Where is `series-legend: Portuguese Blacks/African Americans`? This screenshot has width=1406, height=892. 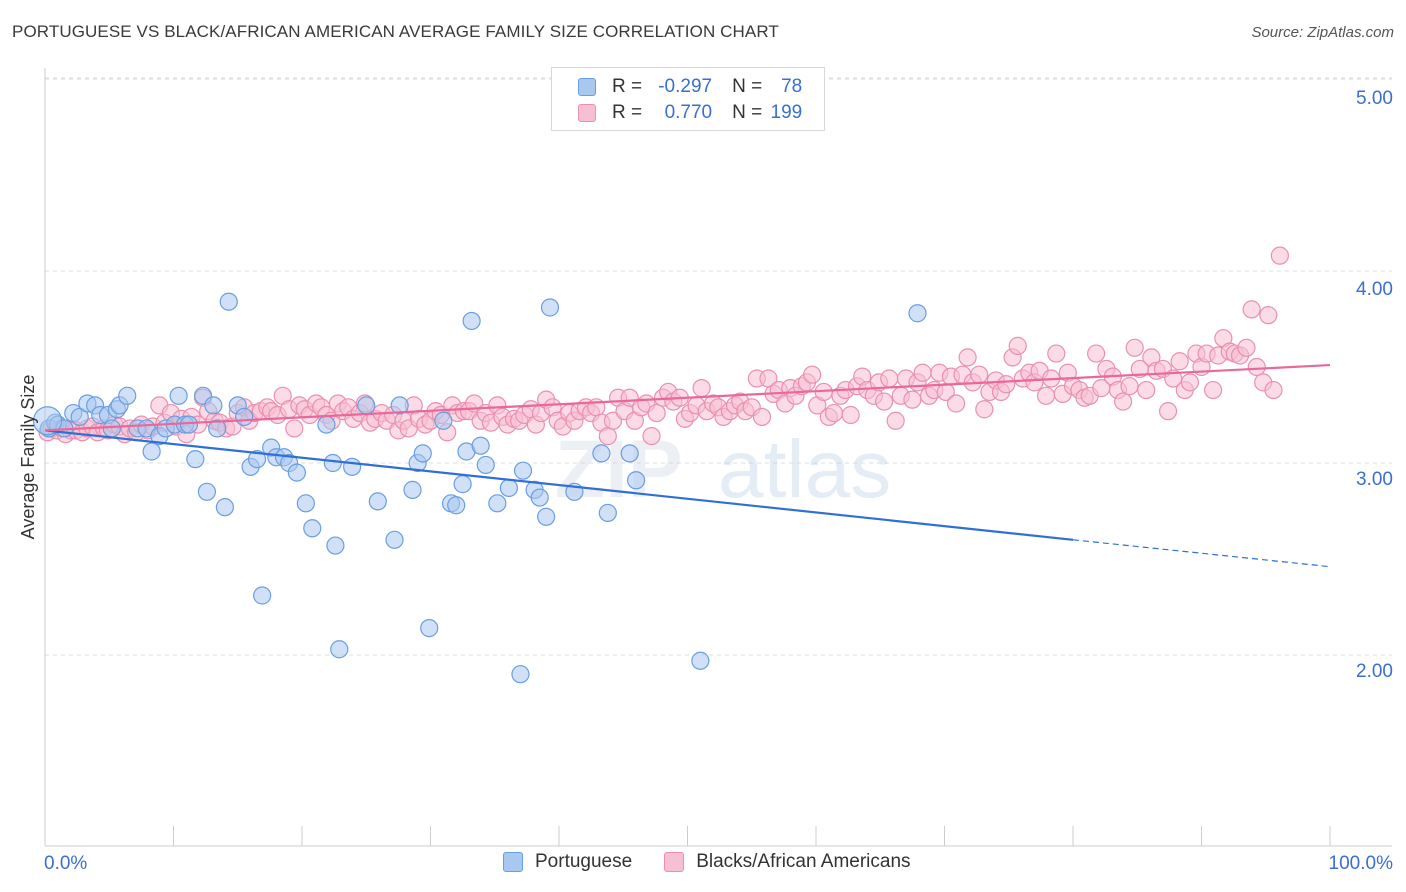 series-legend: Portuguese Blacks/African Americans is located at coordinates (723, 862).